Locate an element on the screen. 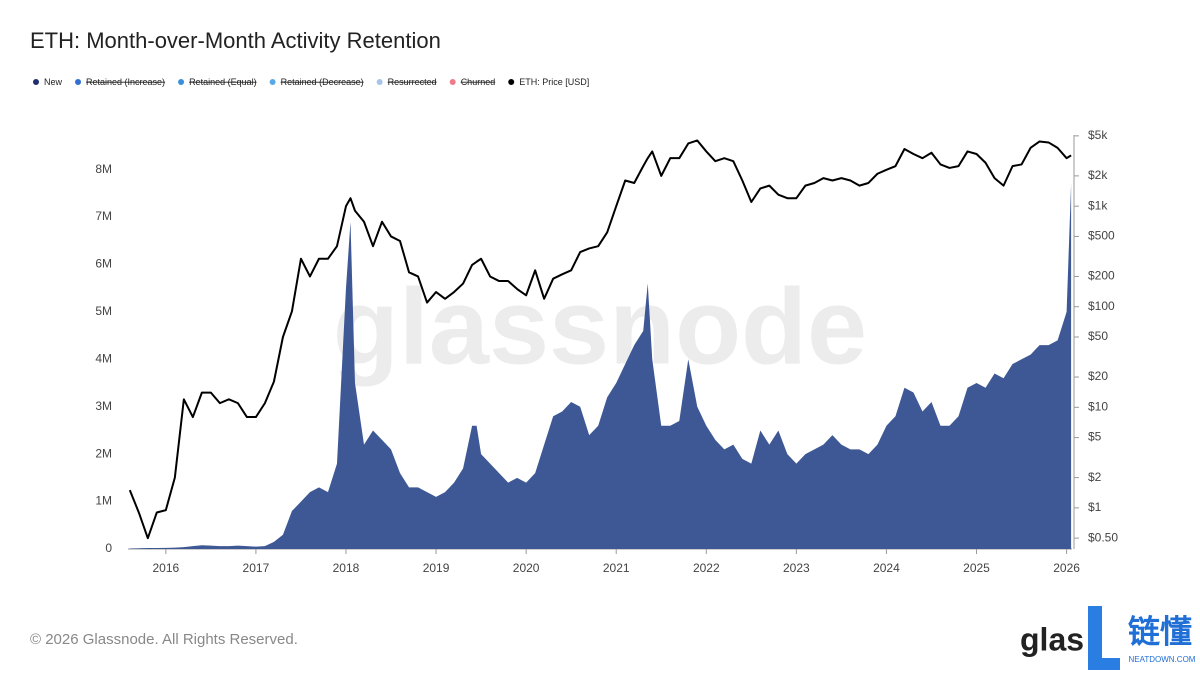 The width and height of the screenshot is (1200, 675). x-tick-label: 2024 is located at coordinates (886, 568).